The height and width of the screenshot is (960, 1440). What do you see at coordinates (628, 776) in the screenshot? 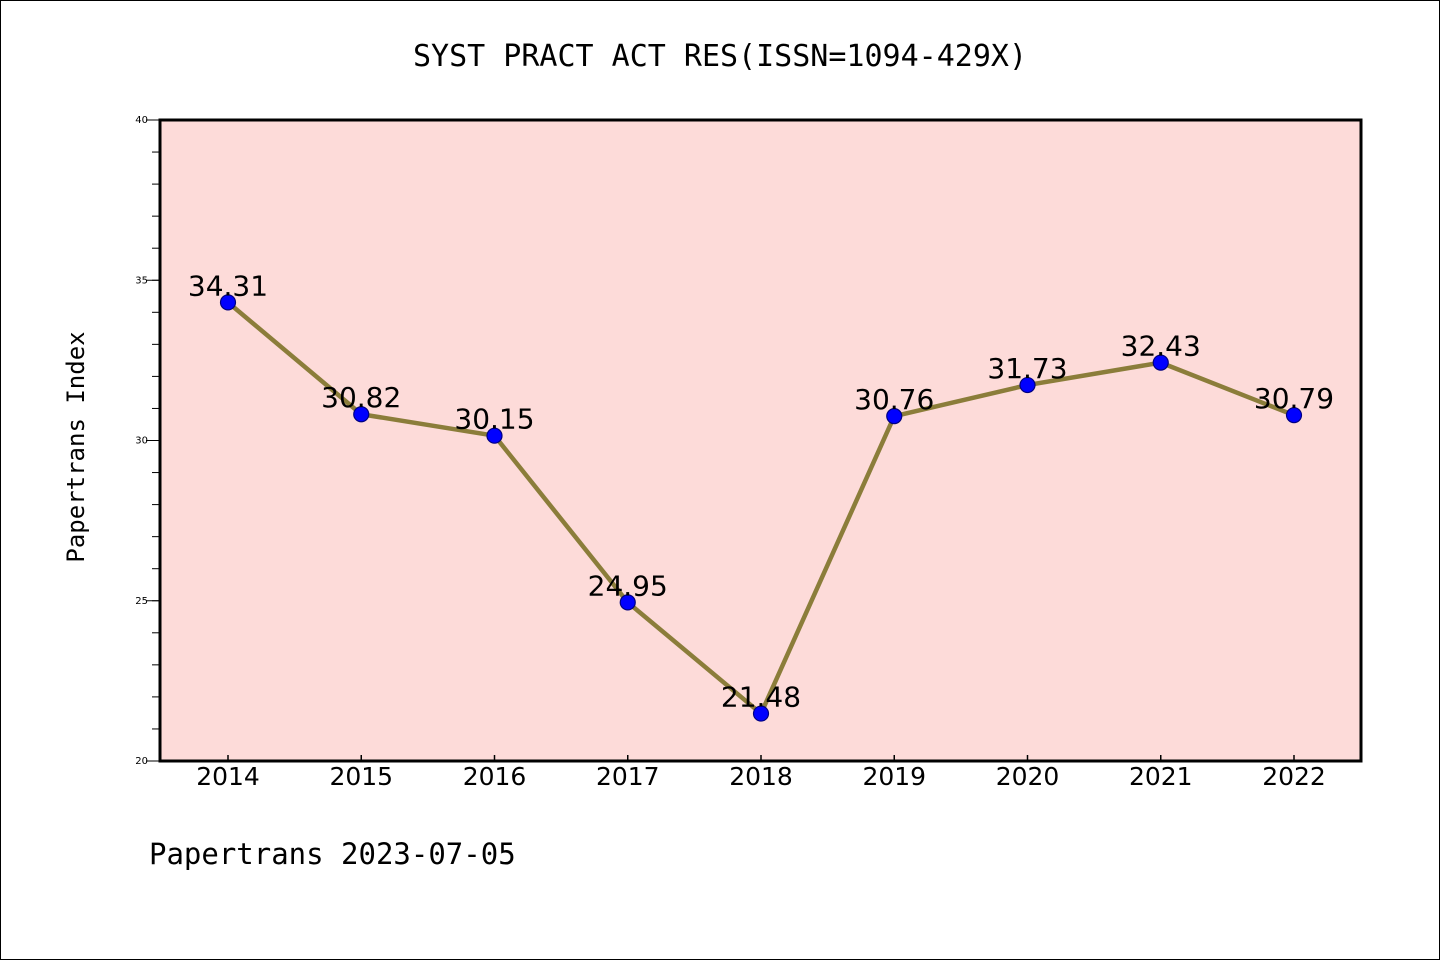
I see `x-tick-label: 2017` at bounding box center [628, 776].